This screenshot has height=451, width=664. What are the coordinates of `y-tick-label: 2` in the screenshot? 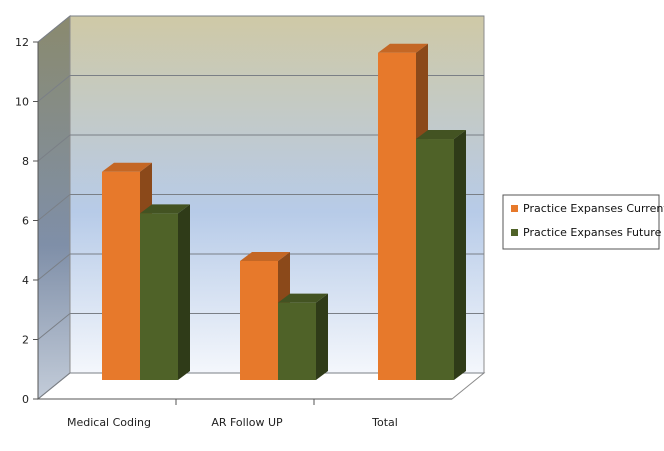 It's located at (25, 340).